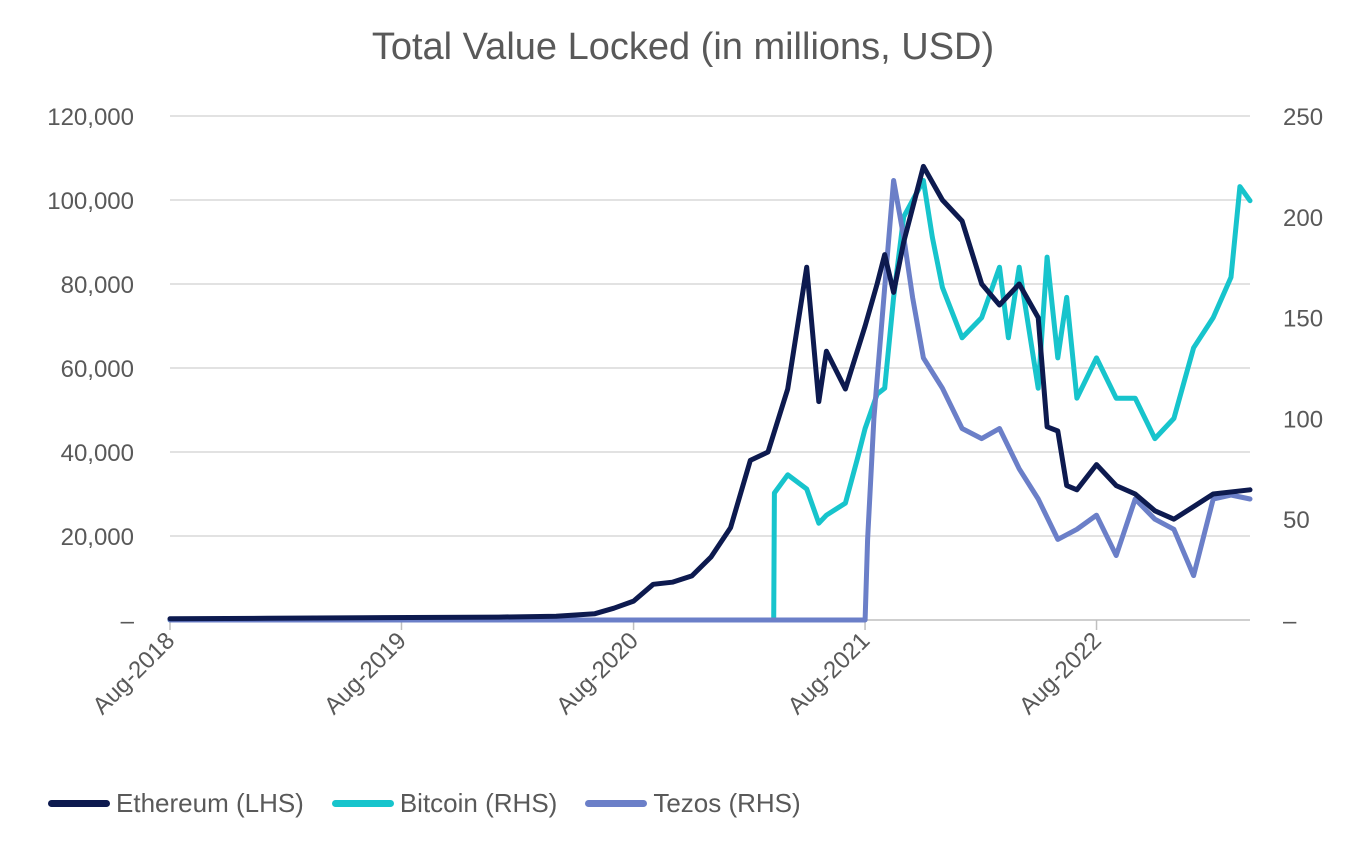  Describe the element at coordinates (97, 285) in the screenshot. I see `y-left-tick-label: 80,000` at that location.